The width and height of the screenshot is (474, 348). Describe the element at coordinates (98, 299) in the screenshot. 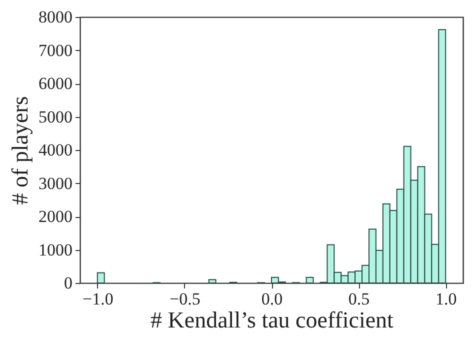

I see `x-tick-label: −1.0` at that location.